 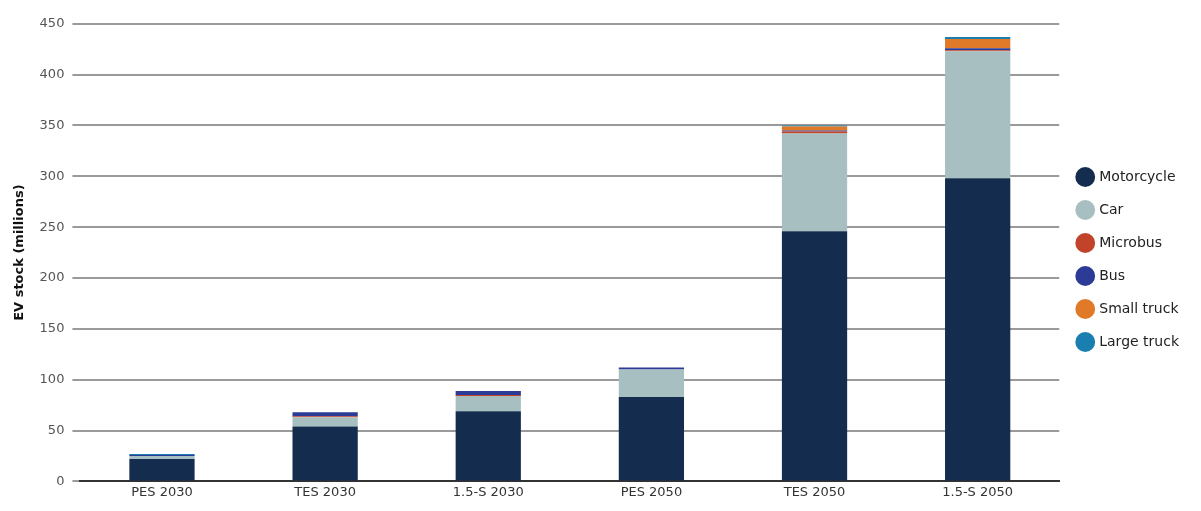 I want to click on y-tick-label: 0, so click(x=60, y=480).